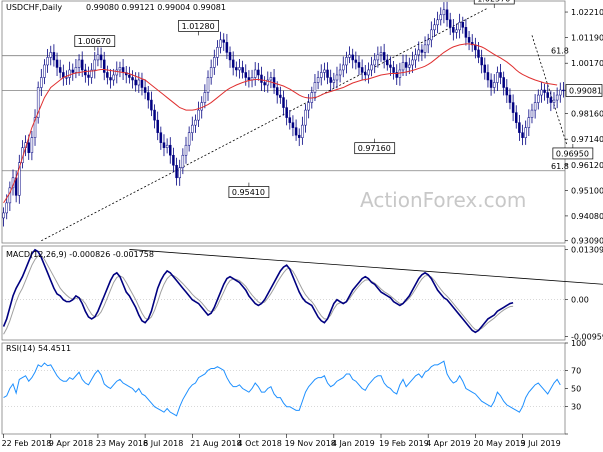  I want to click on price-header-ohlc: 0.99080 0.99121 0.99004 0.99081, so click(156, 7).